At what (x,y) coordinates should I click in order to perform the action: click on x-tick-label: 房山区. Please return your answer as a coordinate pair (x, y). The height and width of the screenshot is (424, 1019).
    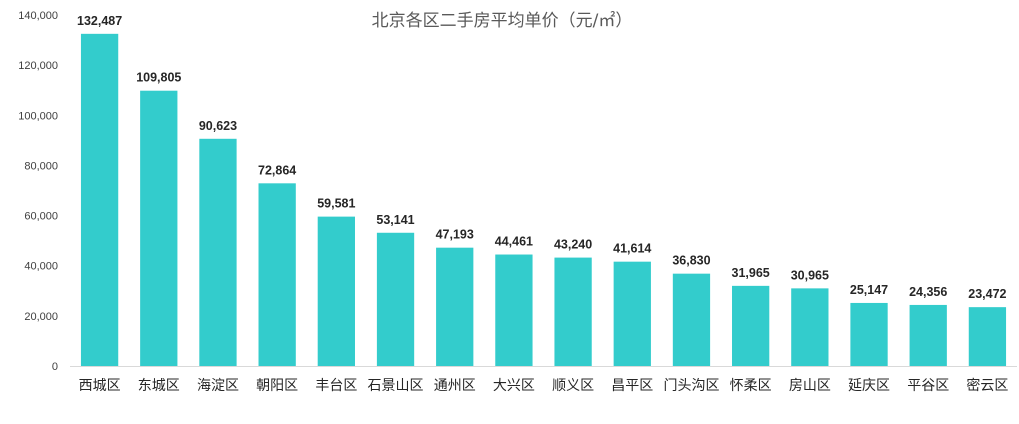
    Looking at the image, I should click on (810, 386).